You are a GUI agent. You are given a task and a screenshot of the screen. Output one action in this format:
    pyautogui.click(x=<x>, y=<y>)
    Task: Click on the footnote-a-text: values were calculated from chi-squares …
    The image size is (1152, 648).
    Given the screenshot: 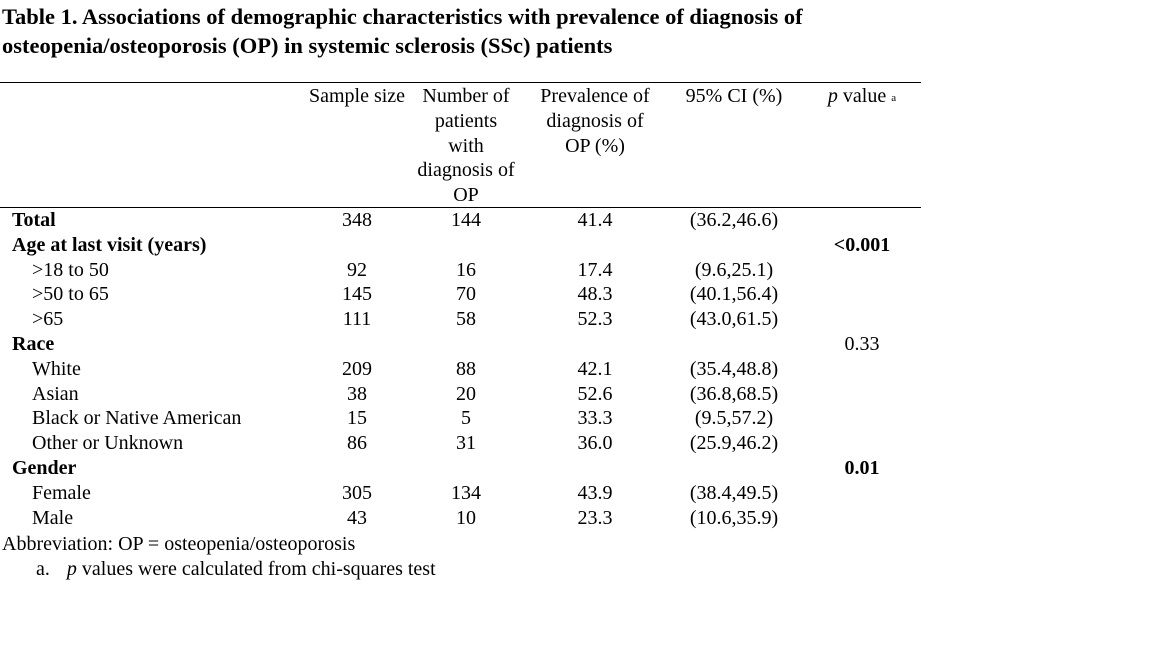 What is the action you would take?
    pyautogui.click(x=256, y=569)
    